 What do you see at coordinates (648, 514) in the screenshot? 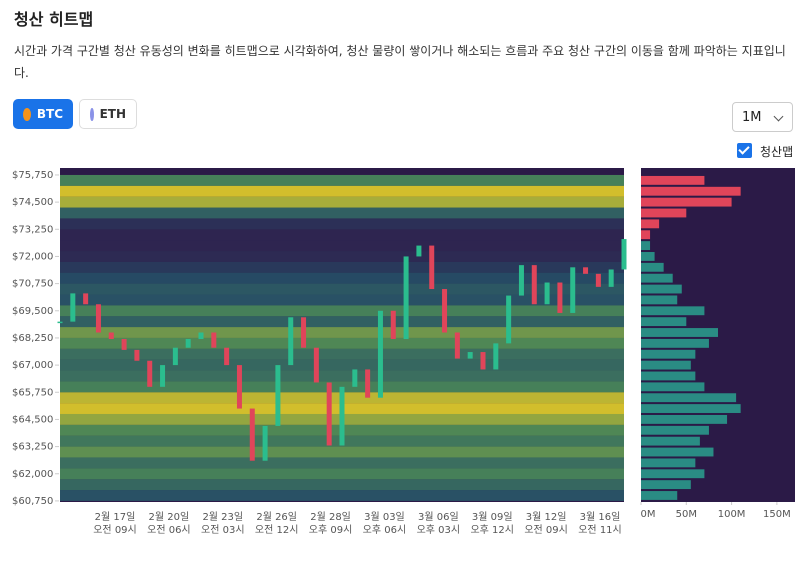
I see `profile-tick-label: 0M` at bounding box center [648, 514].